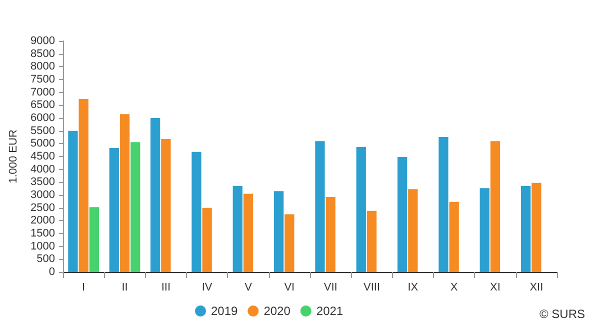 Image resolution: width=593 pixels, height=330 pixels. Describe the element at coordinates (42, 118) in the screenshot. I see `y-tick-label: 6000` at that location.